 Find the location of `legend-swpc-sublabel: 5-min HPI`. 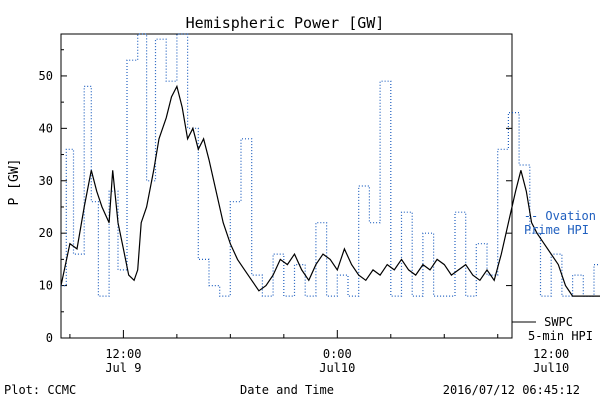

legend-swpc-sublabel: 5-min HPI is located at coordinates (560, 336).